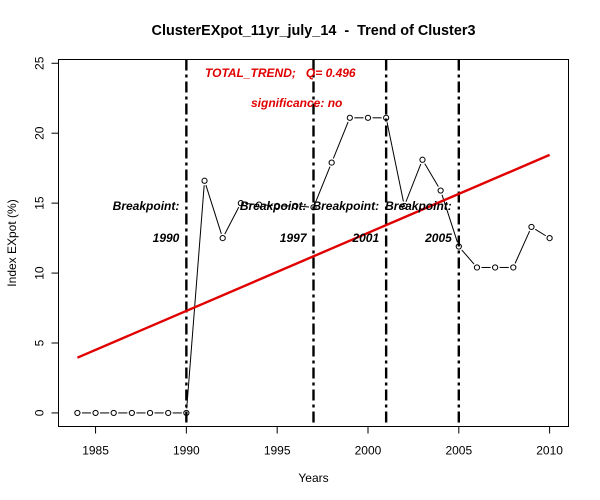 This screenshot has height=500, width=600. Describe the element at coordinates (368, 451) in the screenshot. I see `x-tick-label: 2000` at that location.